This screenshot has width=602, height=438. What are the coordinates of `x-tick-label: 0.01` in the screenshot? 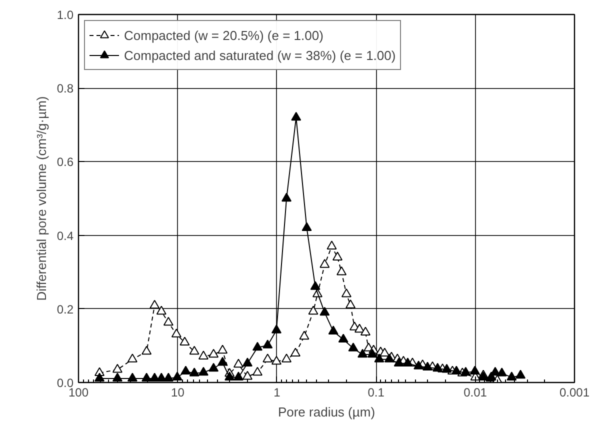 It's located at (476, 393).